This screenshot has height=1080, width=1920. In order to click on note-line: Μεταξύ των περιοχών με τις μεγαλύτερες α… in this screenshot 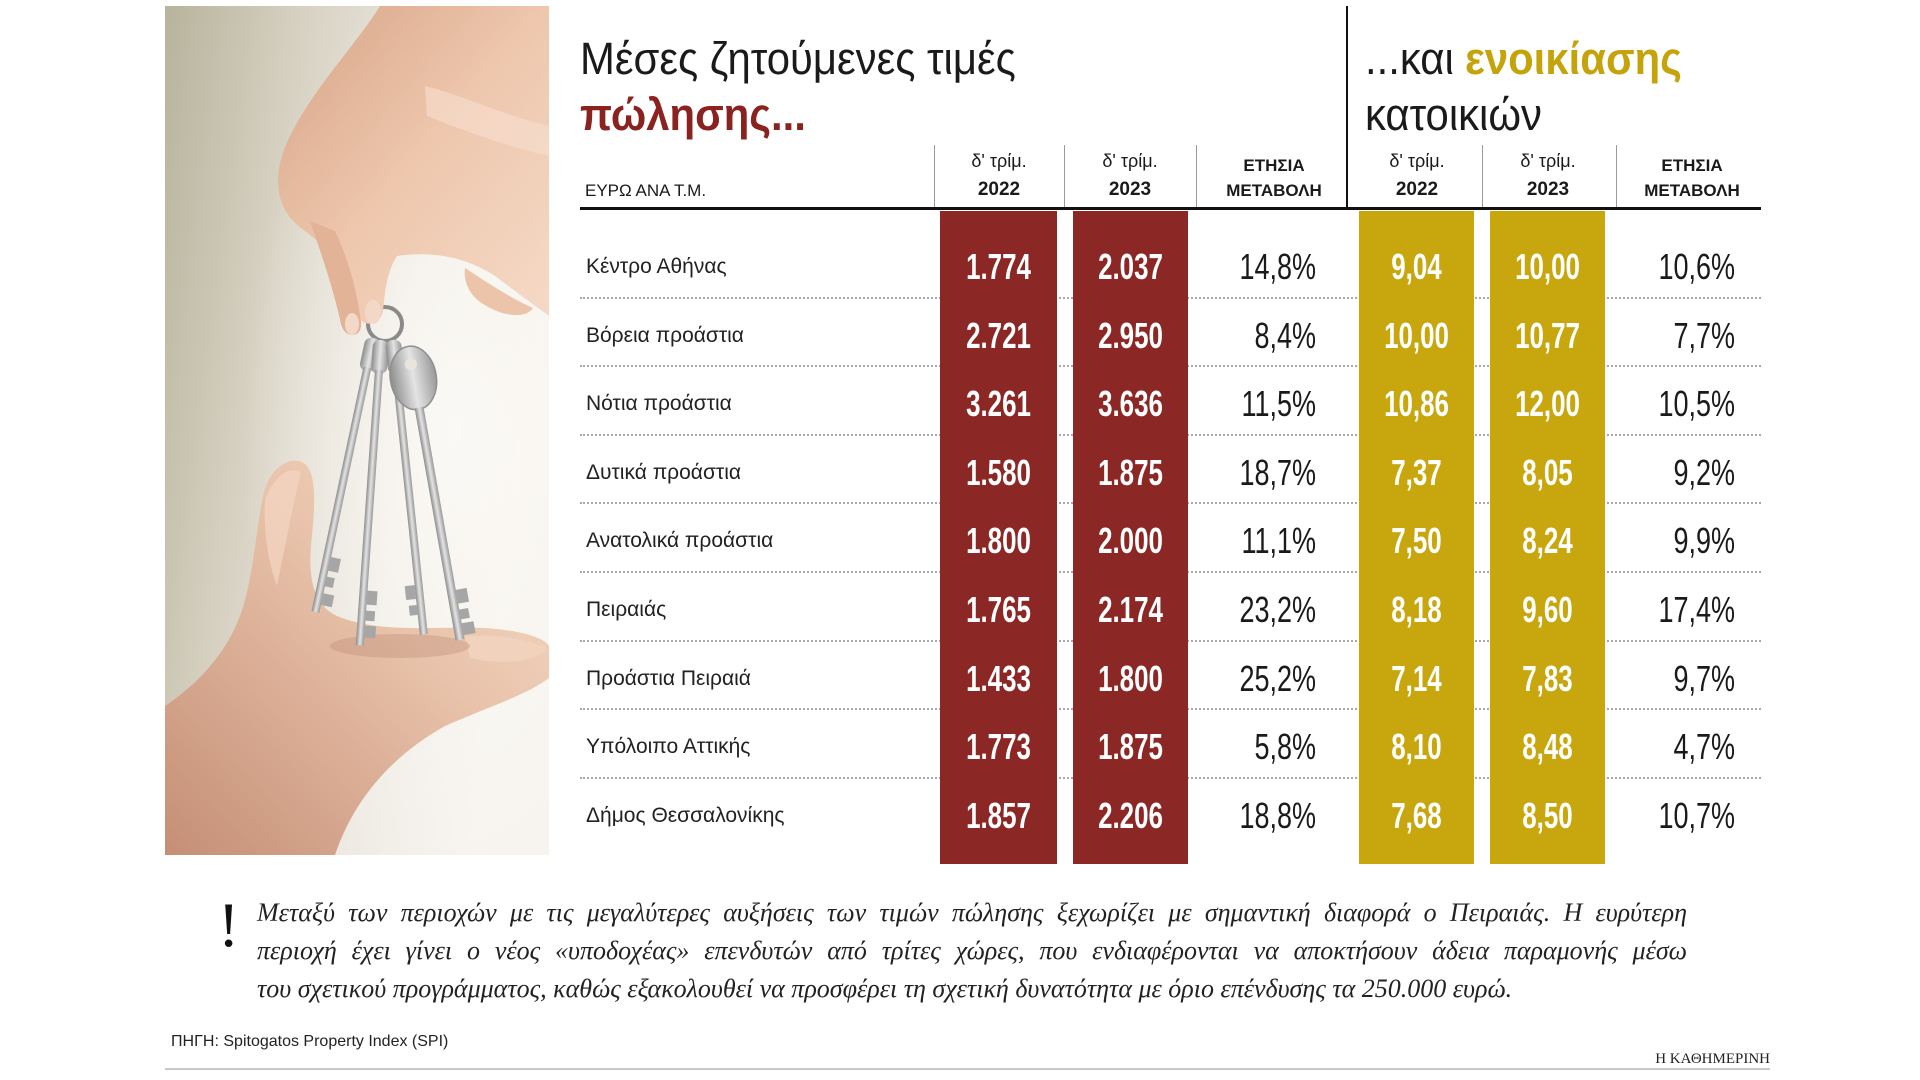, I will do `click(972, 912)`.